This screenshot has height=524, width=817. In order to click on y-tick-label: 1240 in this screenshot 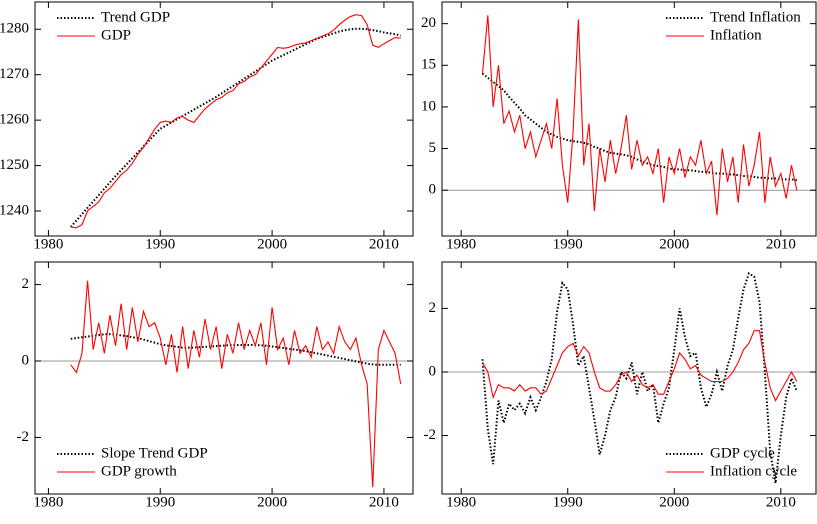, I will do `click(14, 210)`.